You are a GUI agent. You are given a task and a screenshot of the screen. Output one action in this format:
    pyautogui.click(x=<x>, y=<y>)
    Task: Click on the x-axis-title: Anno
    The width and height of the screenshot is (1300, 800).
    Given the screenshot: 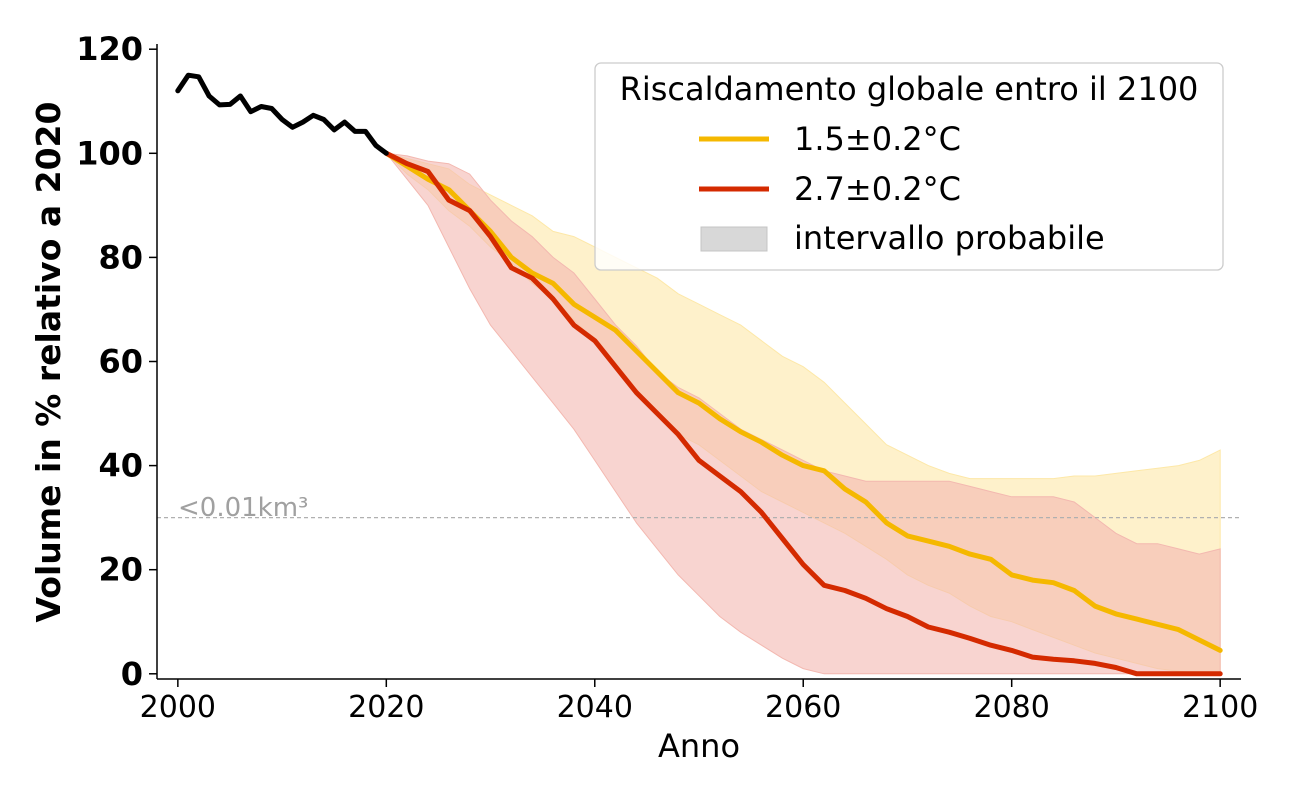 What is the action you would take?
    pyautogui.click(x=699, y=746)
    